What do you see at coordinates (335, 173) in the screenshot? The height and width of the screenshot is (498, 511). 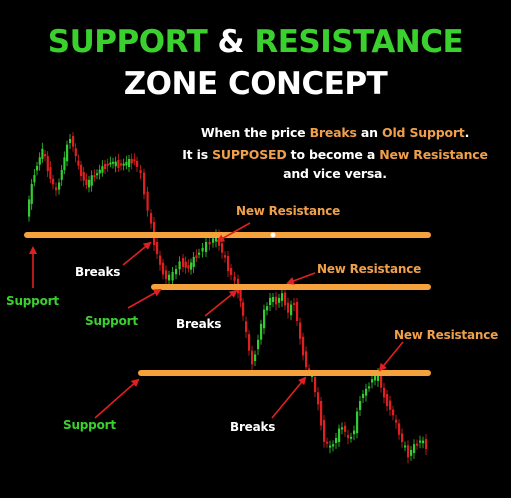 I see `text-segment: and vice versa.` at bounding box center [335, 173].